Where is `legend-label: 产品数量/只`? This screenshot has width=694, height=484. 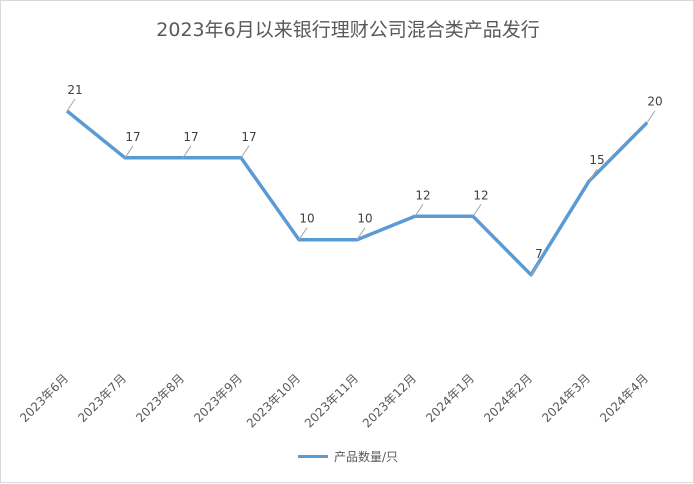 legend-label: 产品数量/只 is located at coordinates (366, 457).